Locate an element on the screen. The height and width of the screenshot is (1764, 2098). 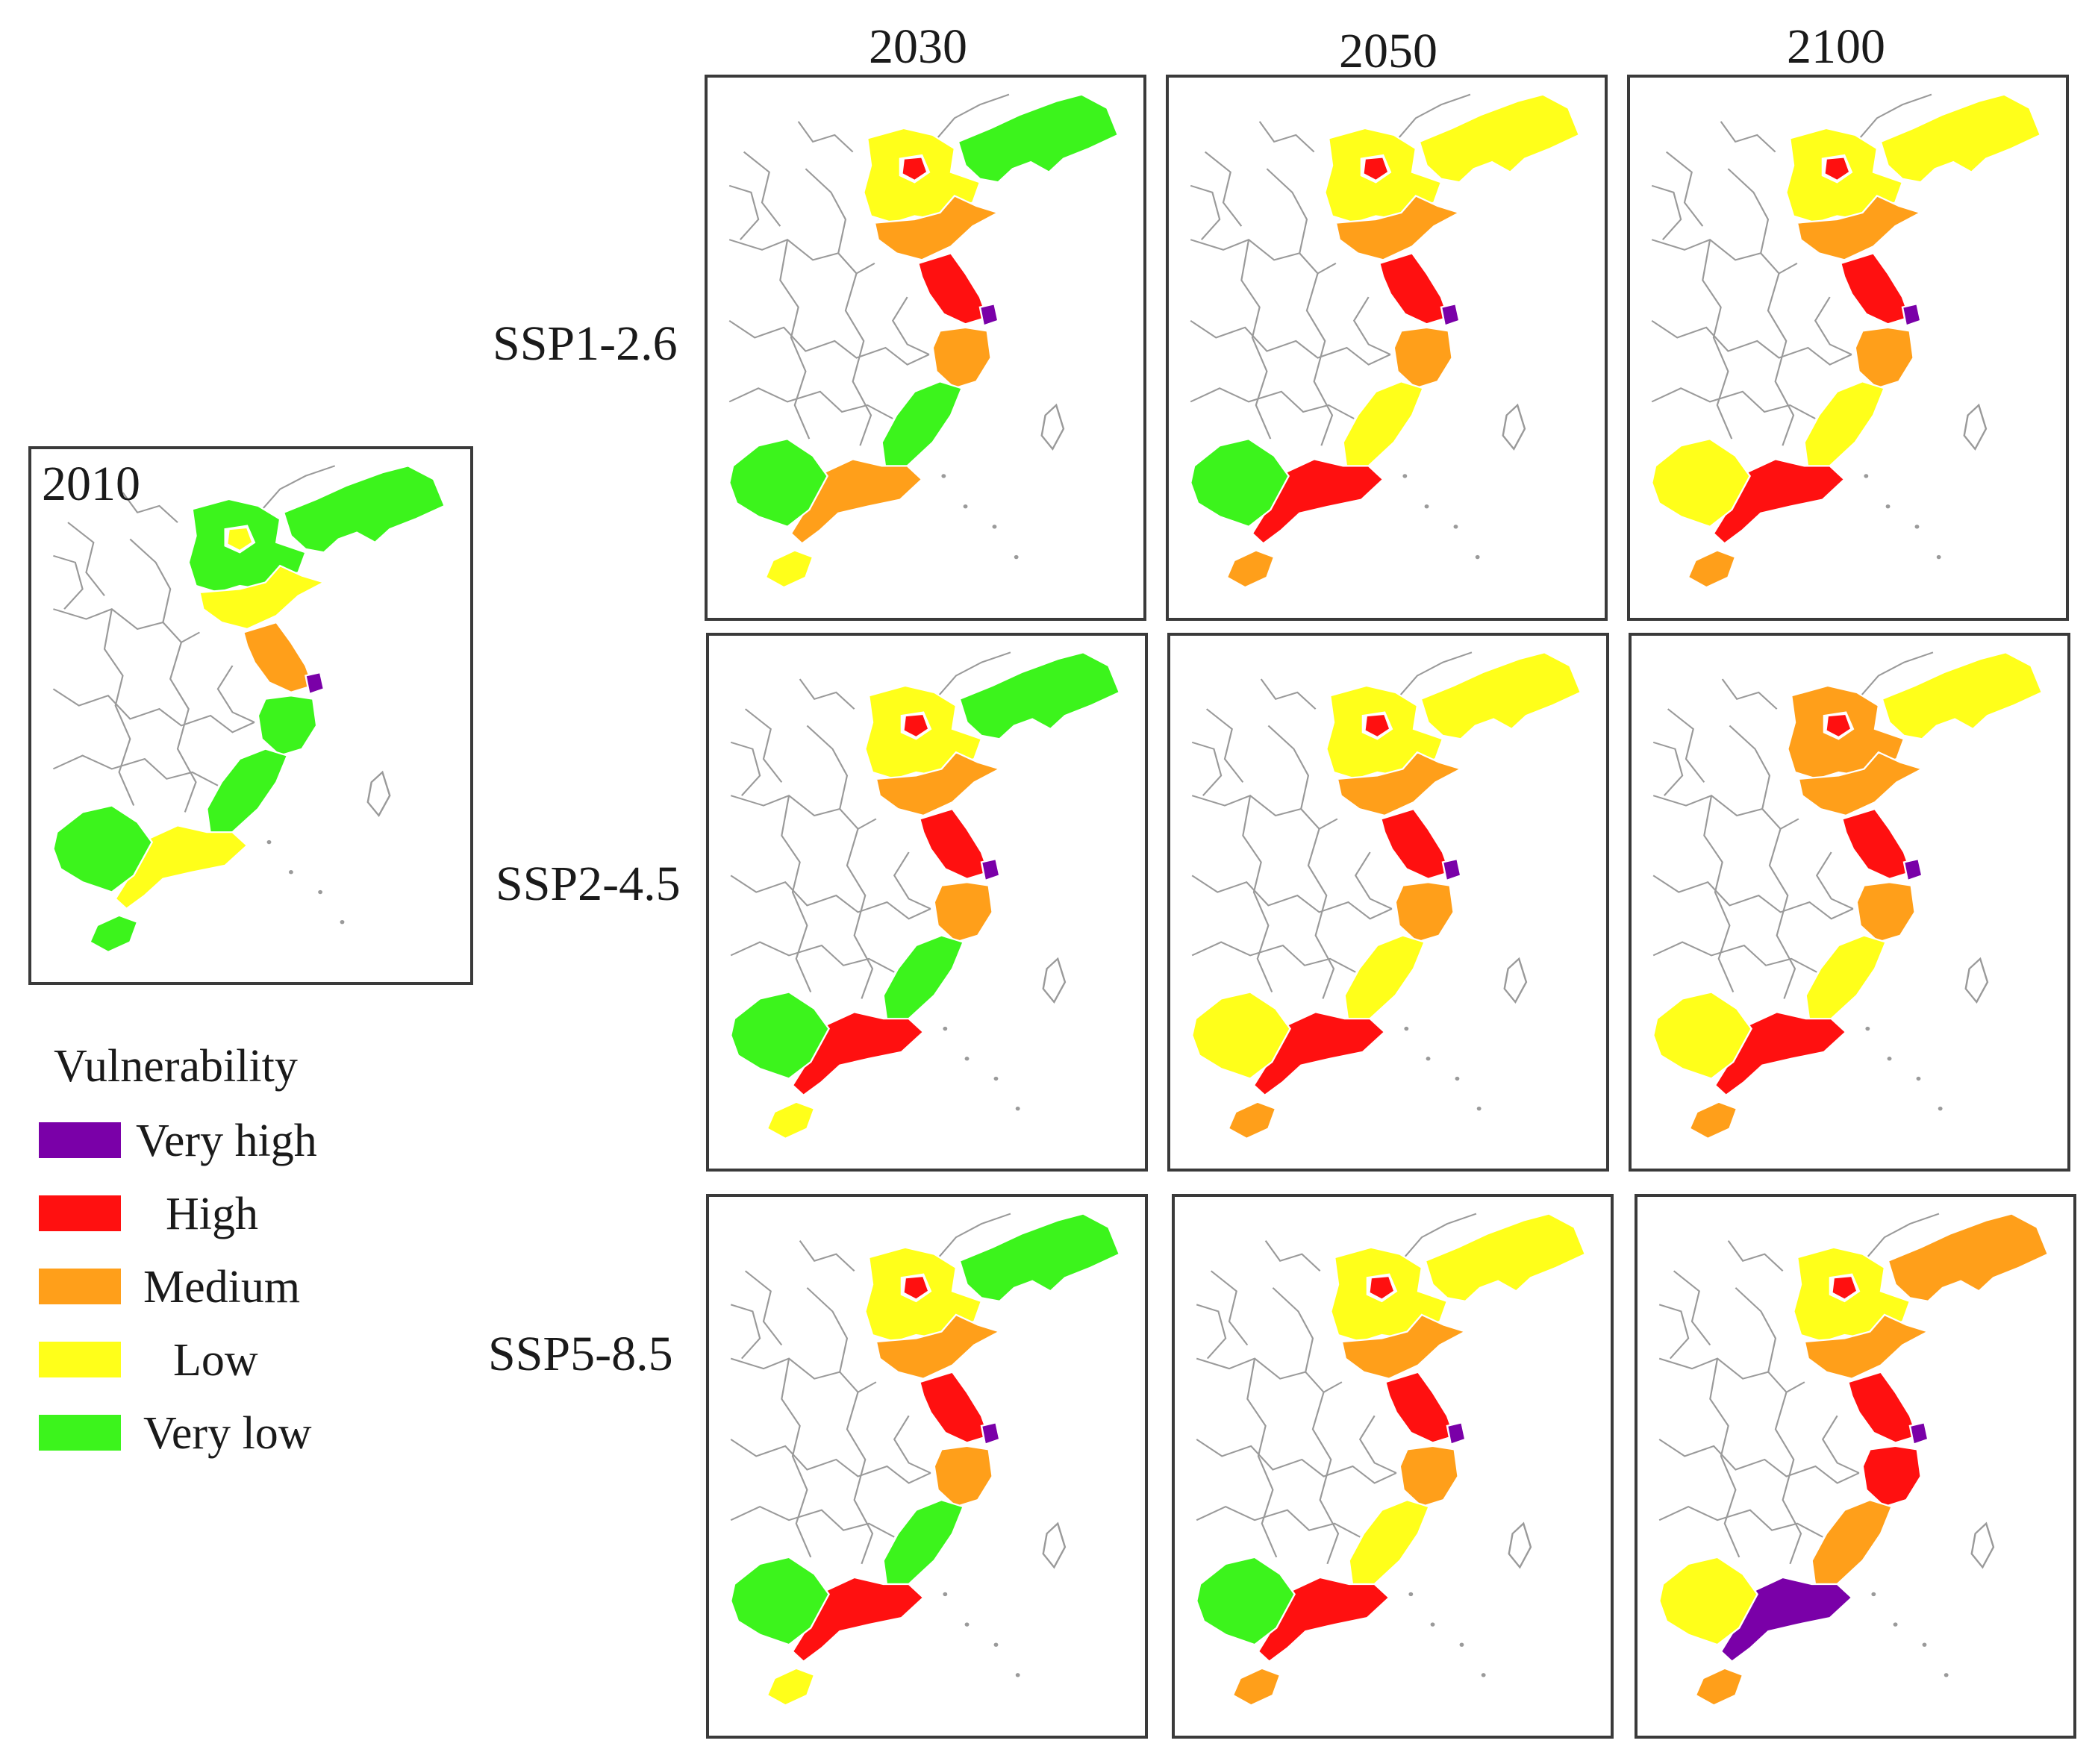
legend-label: Very high is located at coordinates (226, 1141).